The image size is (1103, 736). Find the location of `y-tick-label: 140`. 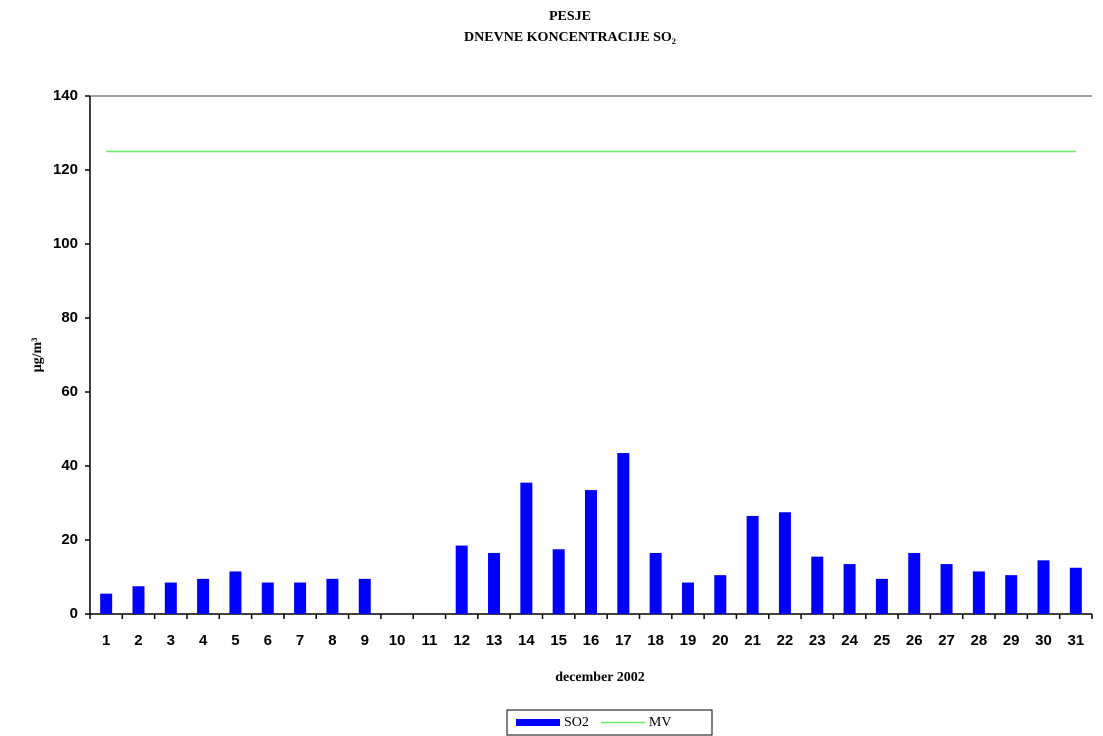

y-tick-label: 140 is located at coordinates (65, 95).